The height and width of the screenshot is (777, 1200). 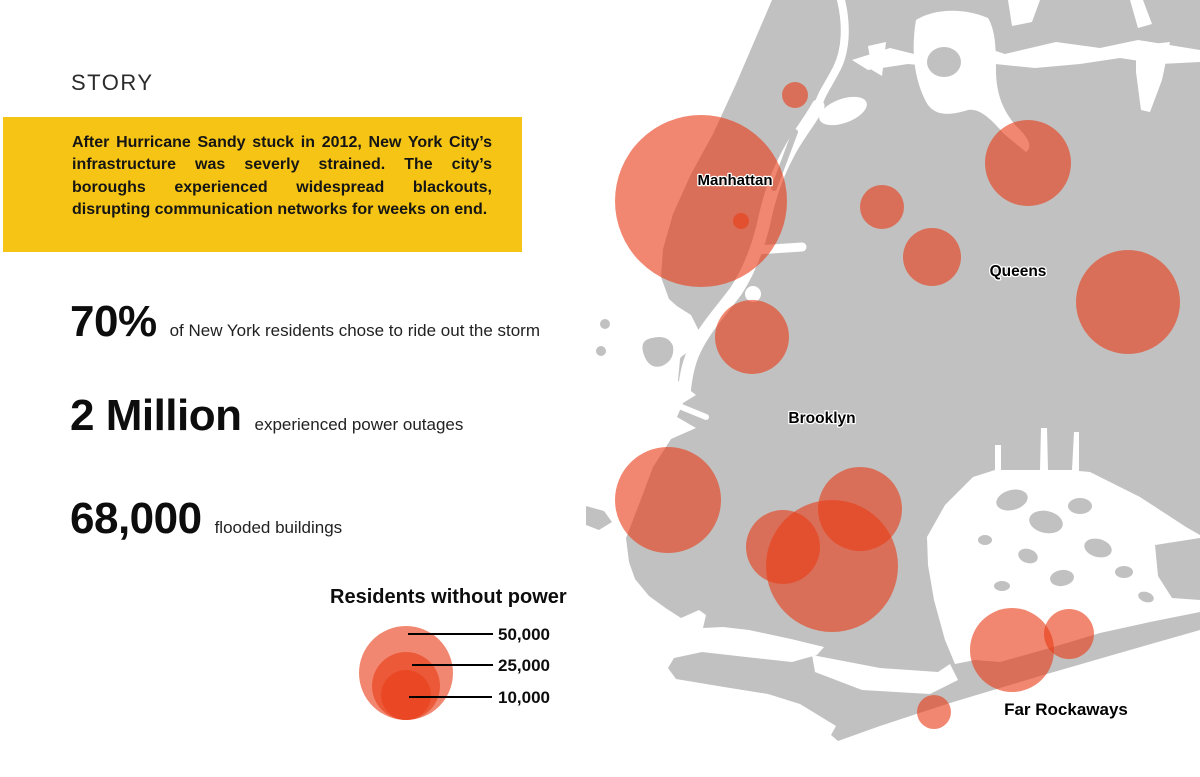 What do you see at coordinates (1153, 77) in the screenshot?
I see `little-neck-bay` at bounding box center [1153, 77].